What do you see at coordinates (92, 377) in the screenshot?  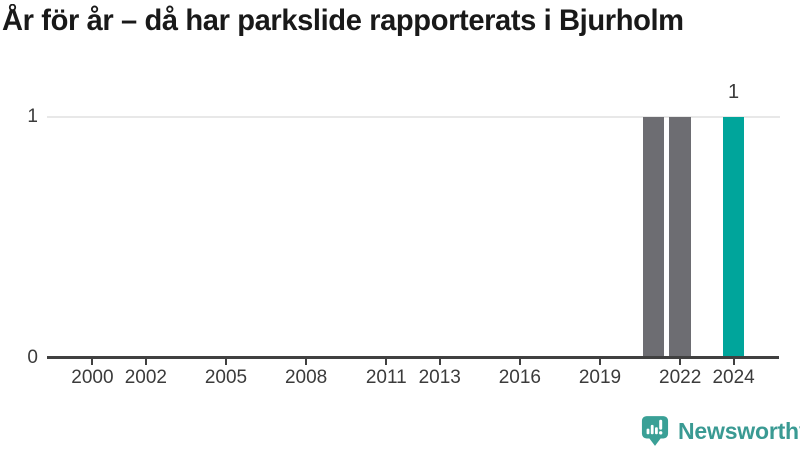 I see `x-axis-tick-label: 2000` at bounding box center [92, 377].